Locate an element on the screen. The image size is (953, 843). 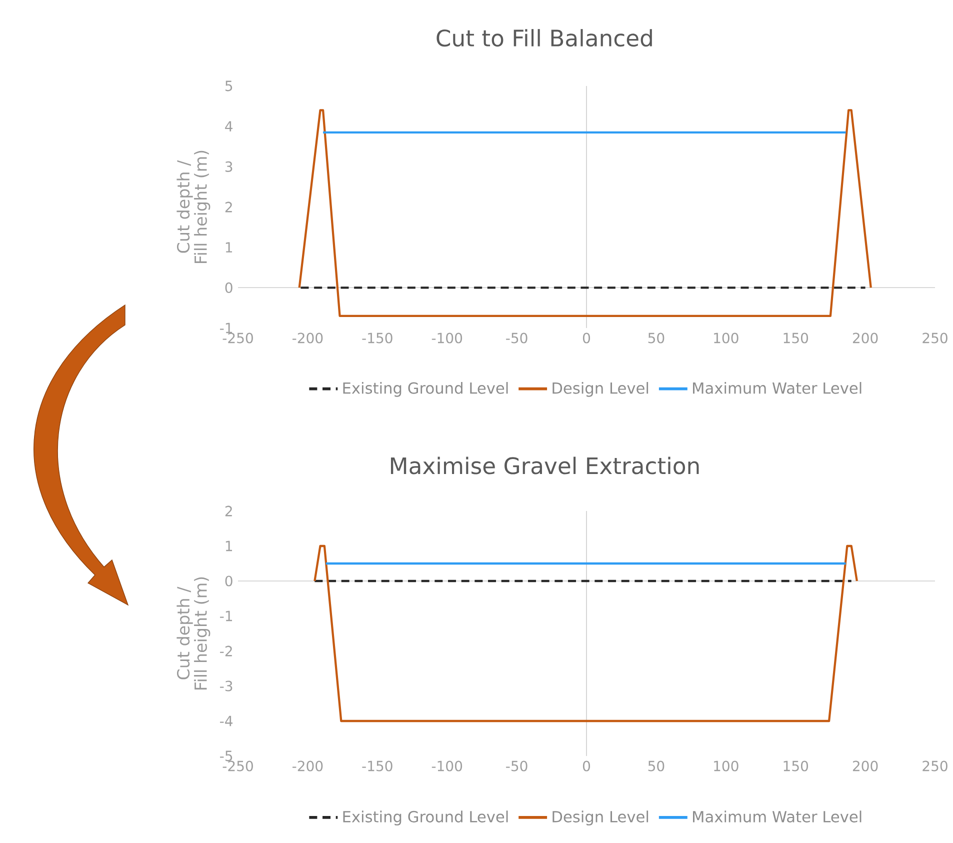
y-tick-label: 5 is located at coordinates (228, 86).